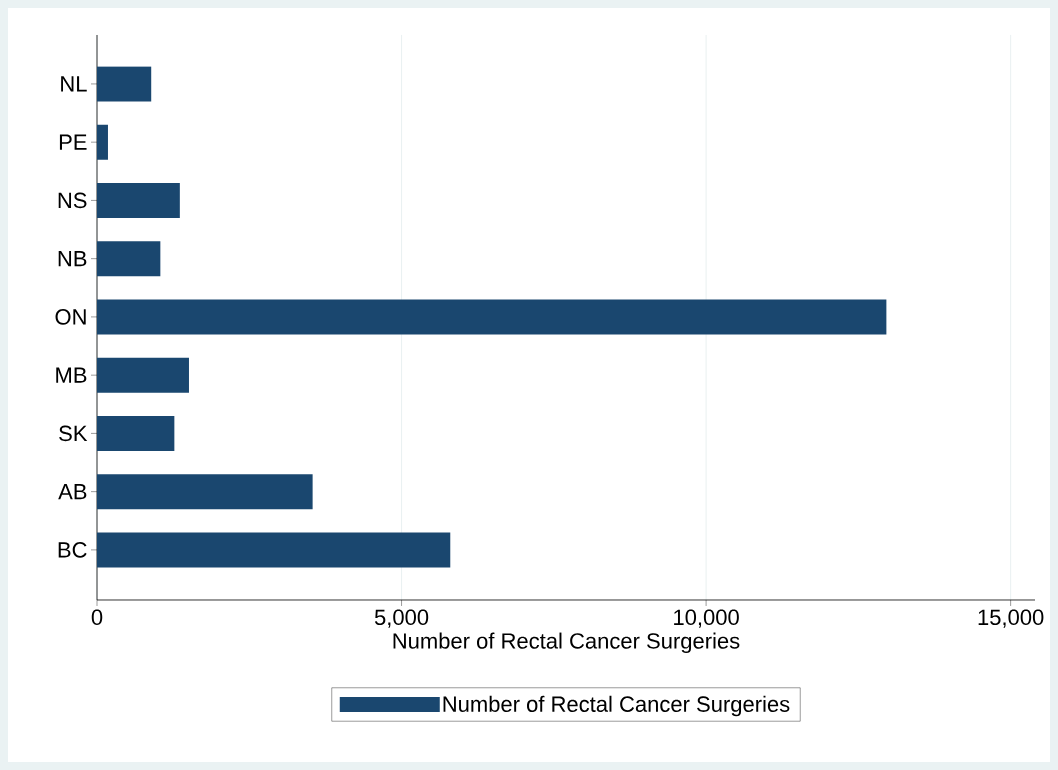 This screenshot has height=770, width=1058. What do you see at coordinates (401, 618) in the screenshot?
I see `x-tick-label: 5,000` at bounding box center [401, 618].